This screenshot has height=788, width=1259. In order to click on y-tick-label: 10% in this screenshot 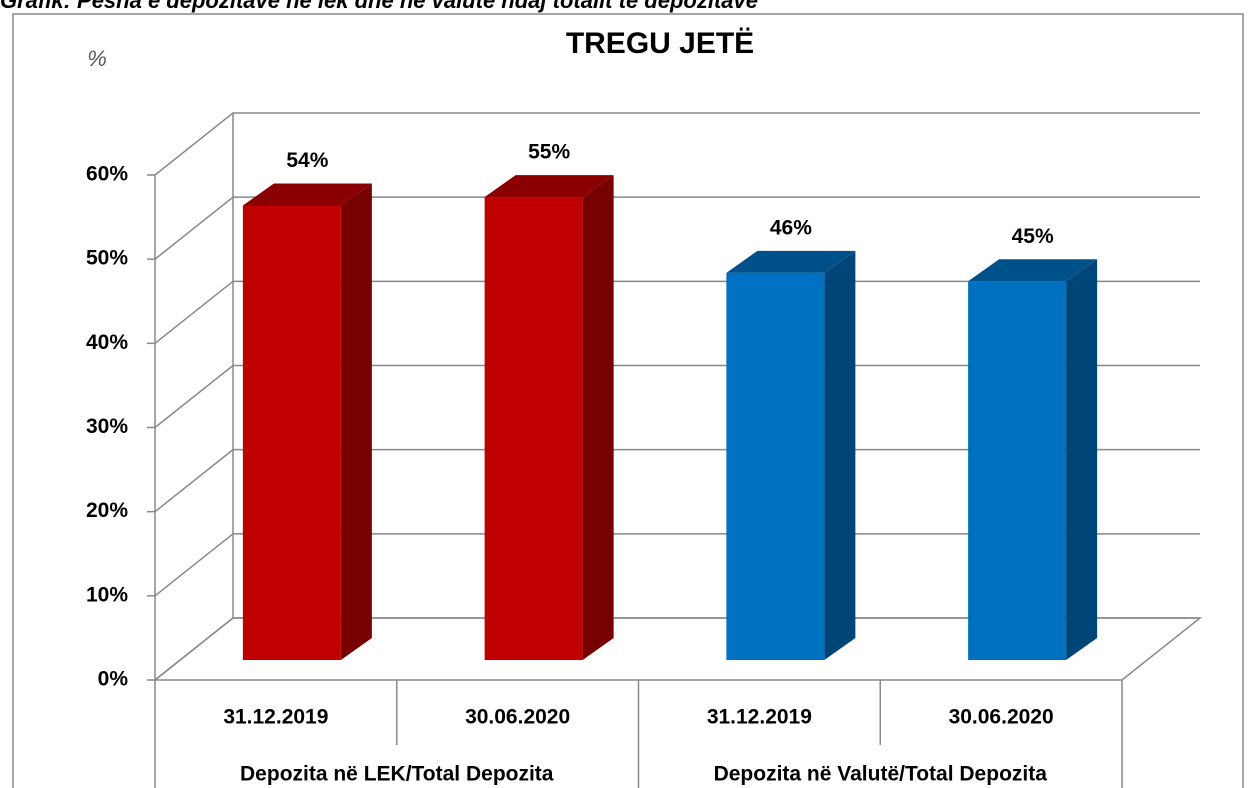, I will do `click(107, 594)`.